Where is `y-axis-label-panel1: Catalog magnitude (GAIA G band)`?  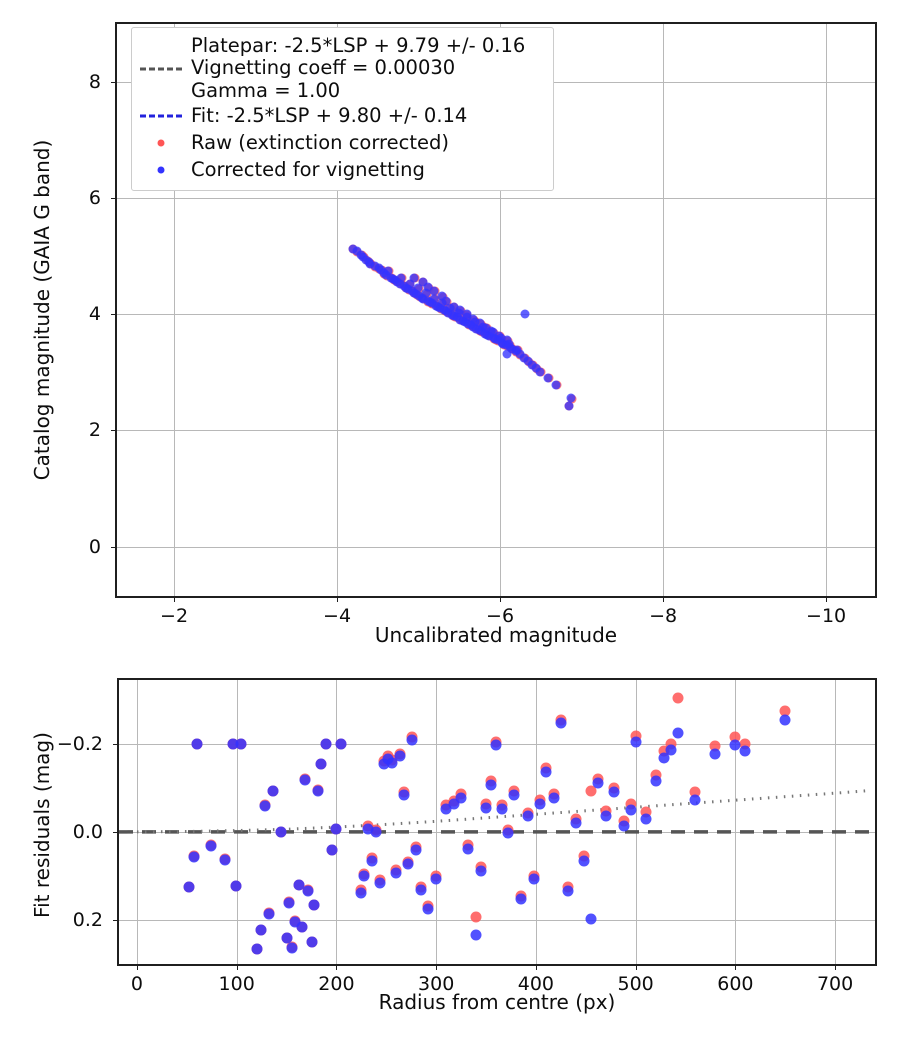
y-axis-label-panel1: Catalog magnitude (GAIA G band) is located at coordinates (42, 310).